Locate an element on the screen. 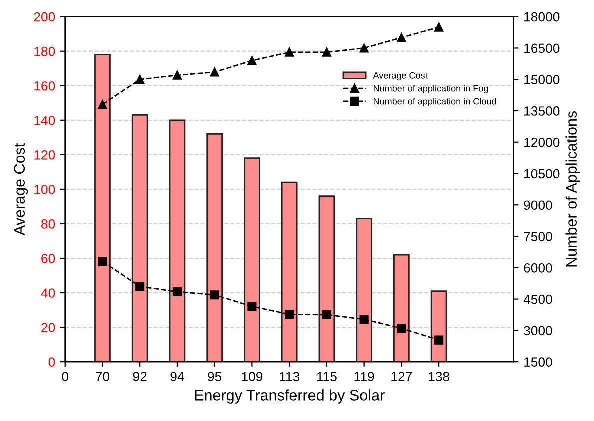  y2-tick-label: 12000 is located at coordinates (542, 143).